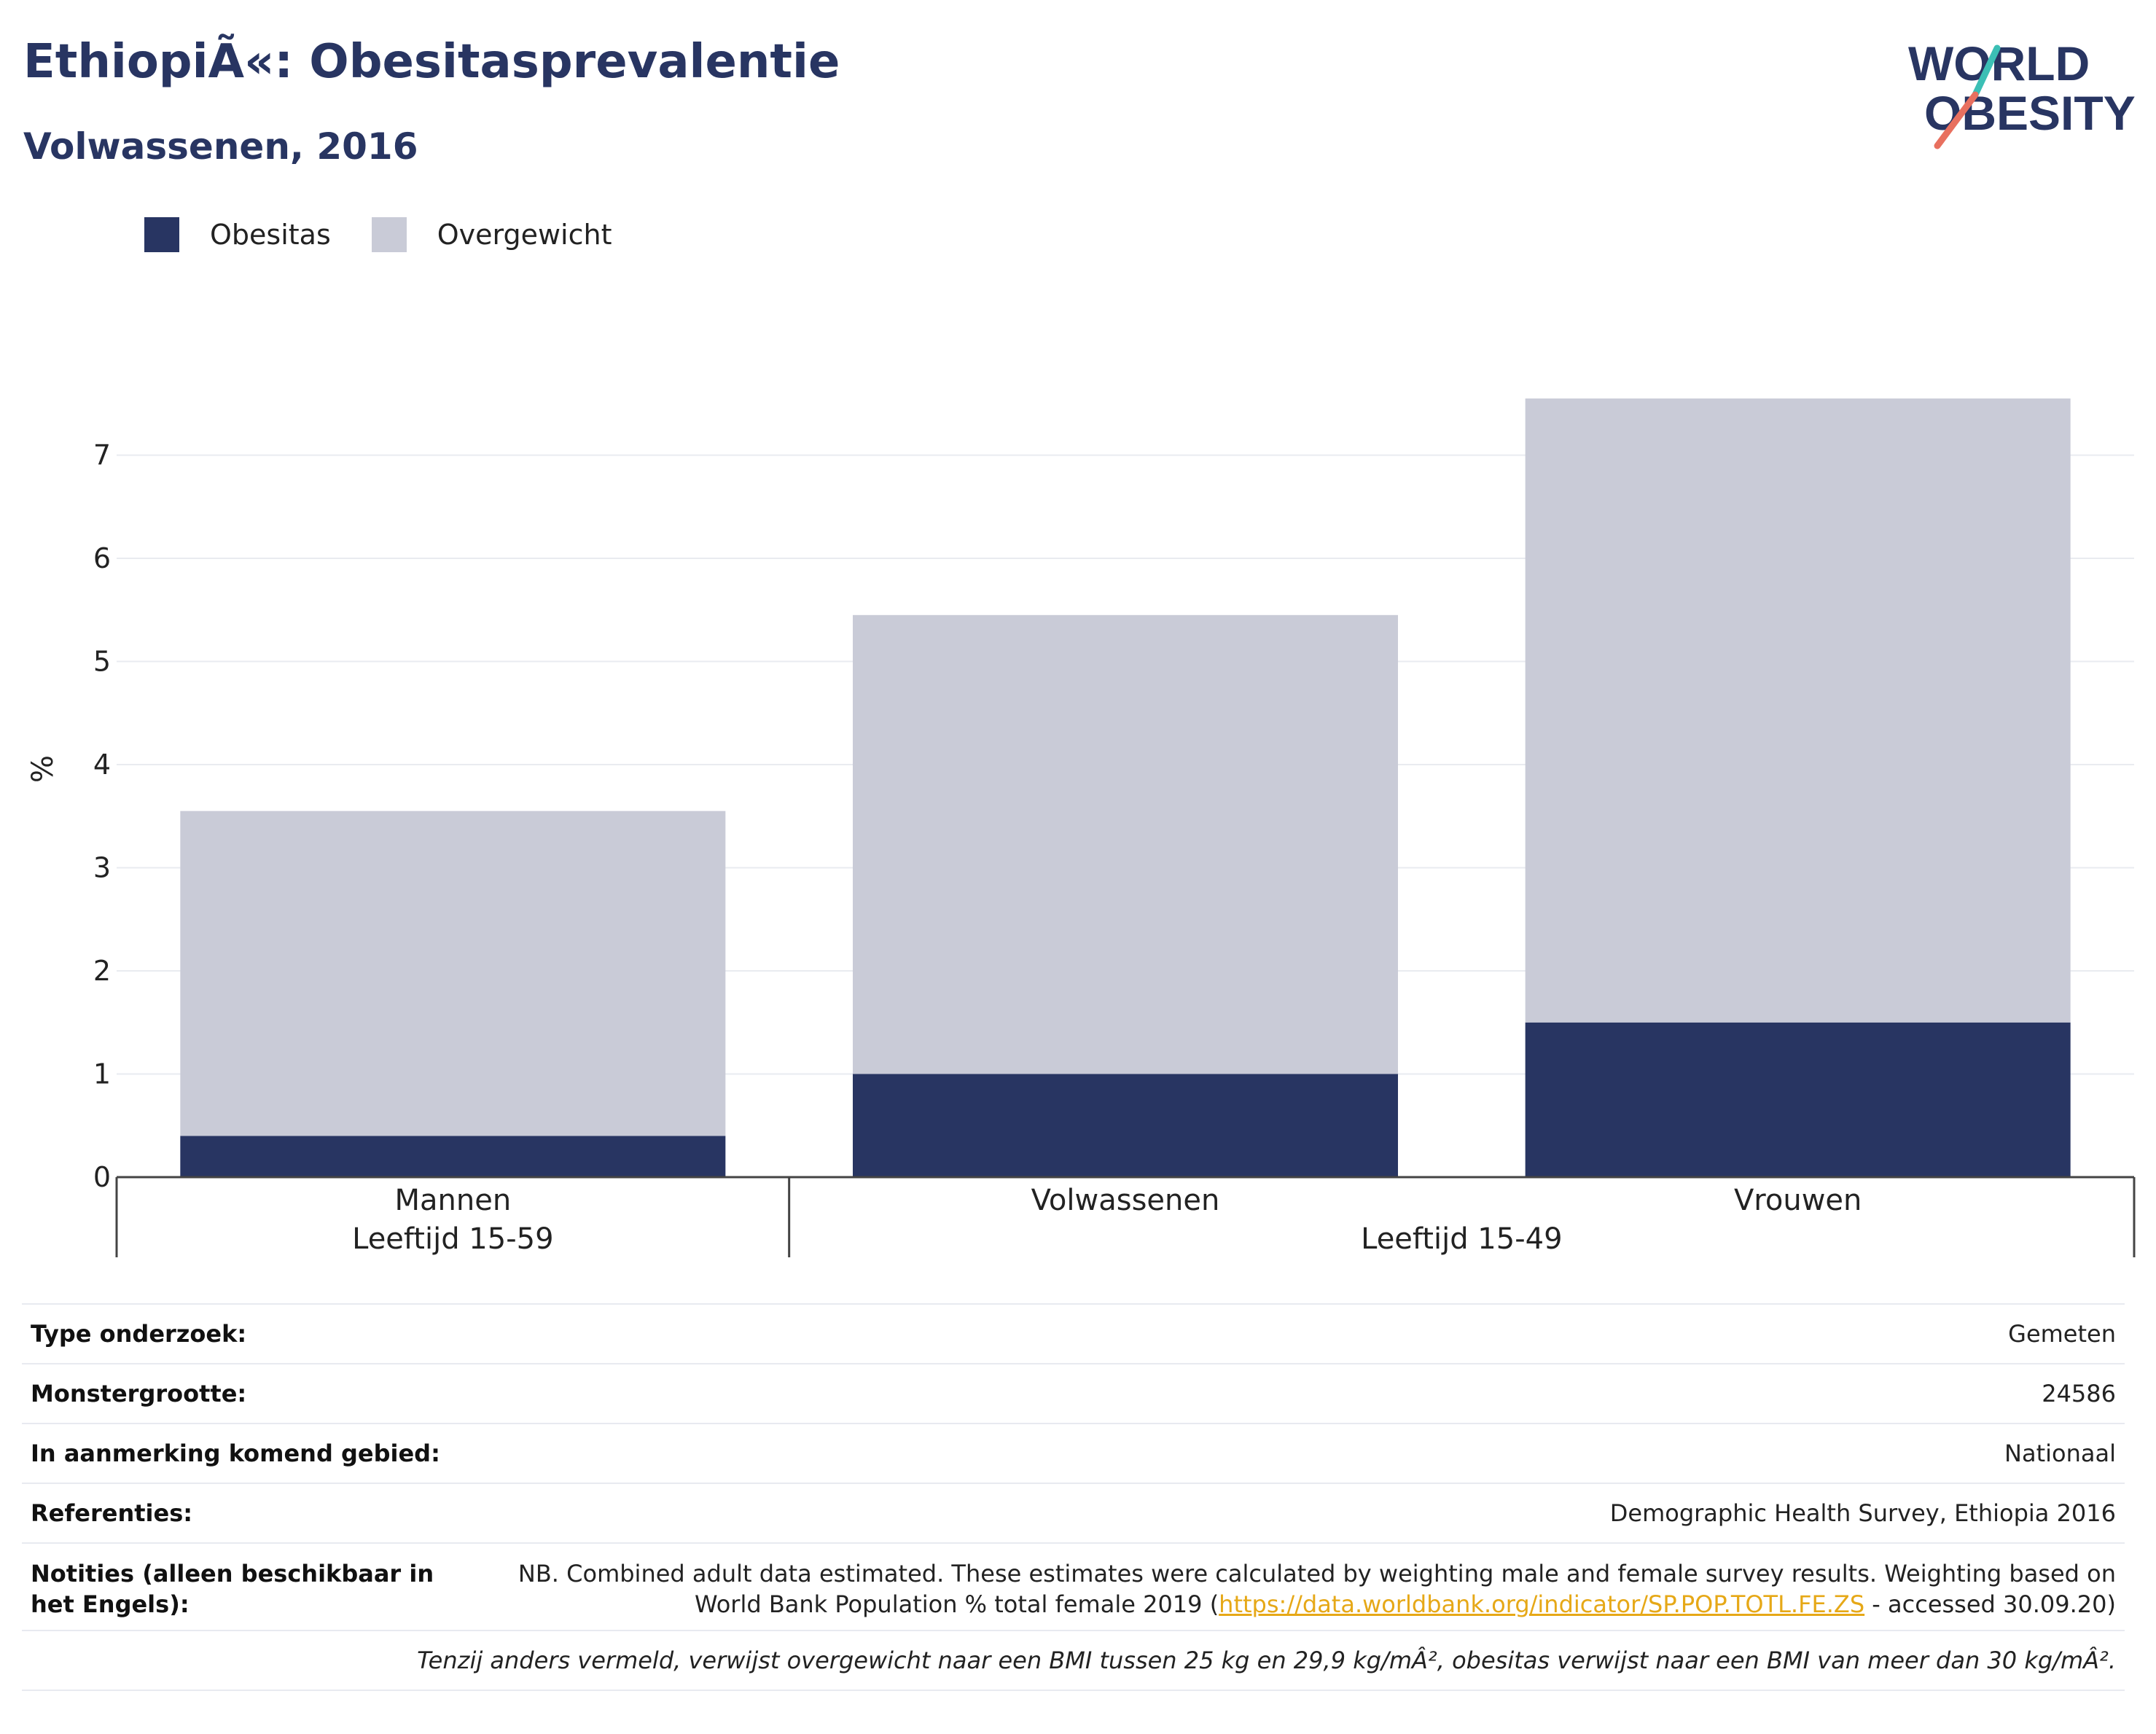  I want to click on x-group-label: Leeftijd 15-59, so click(452, 1239).